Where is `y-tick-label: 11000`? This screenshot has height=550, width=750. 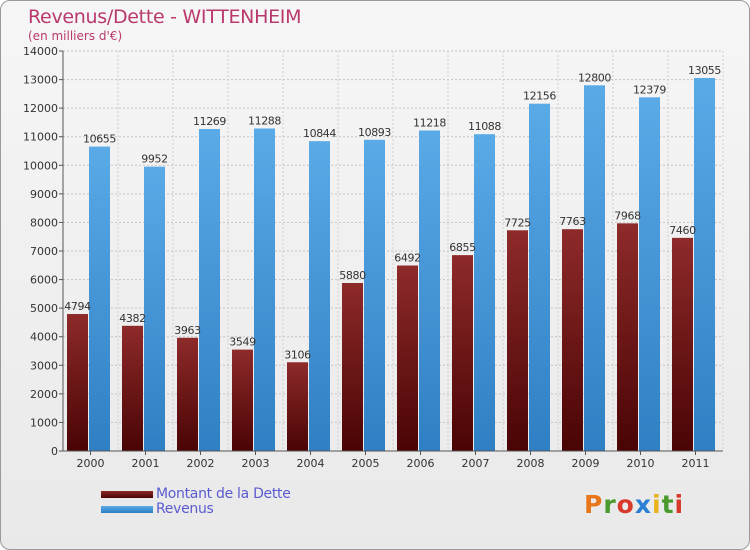 y-tick-label: 11000 is located at coordinates (40, 137).